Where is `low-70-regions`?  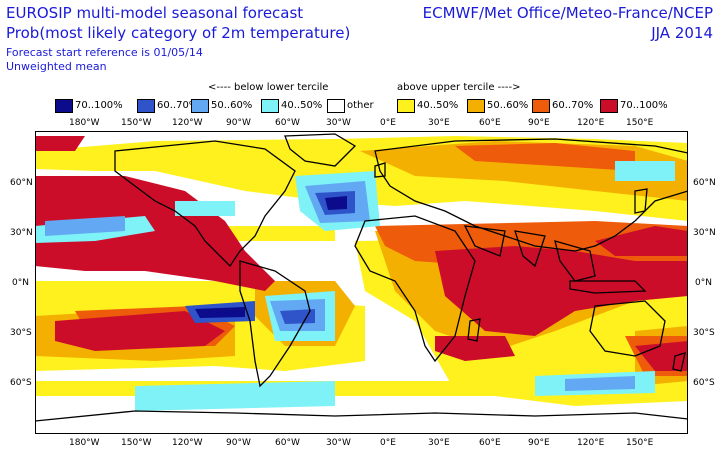 low-70-regions is located at coordinates (271, 257).